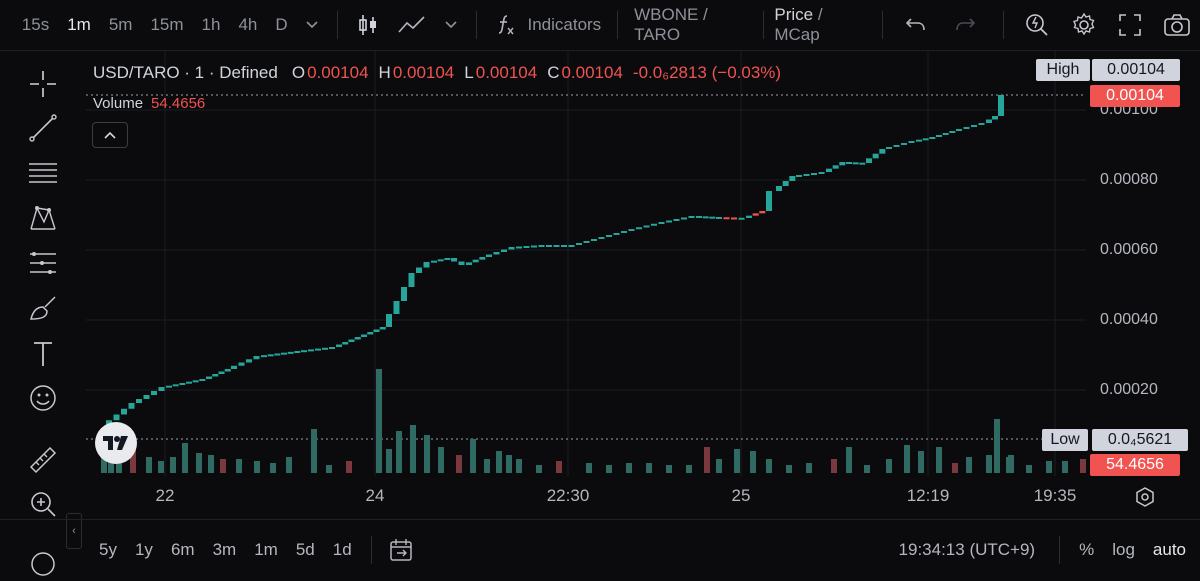 The image size is (1200, 581). Describe the element at coordinates (1145, 499) in the screenshot. I see `axis-settings-icon` at that location.